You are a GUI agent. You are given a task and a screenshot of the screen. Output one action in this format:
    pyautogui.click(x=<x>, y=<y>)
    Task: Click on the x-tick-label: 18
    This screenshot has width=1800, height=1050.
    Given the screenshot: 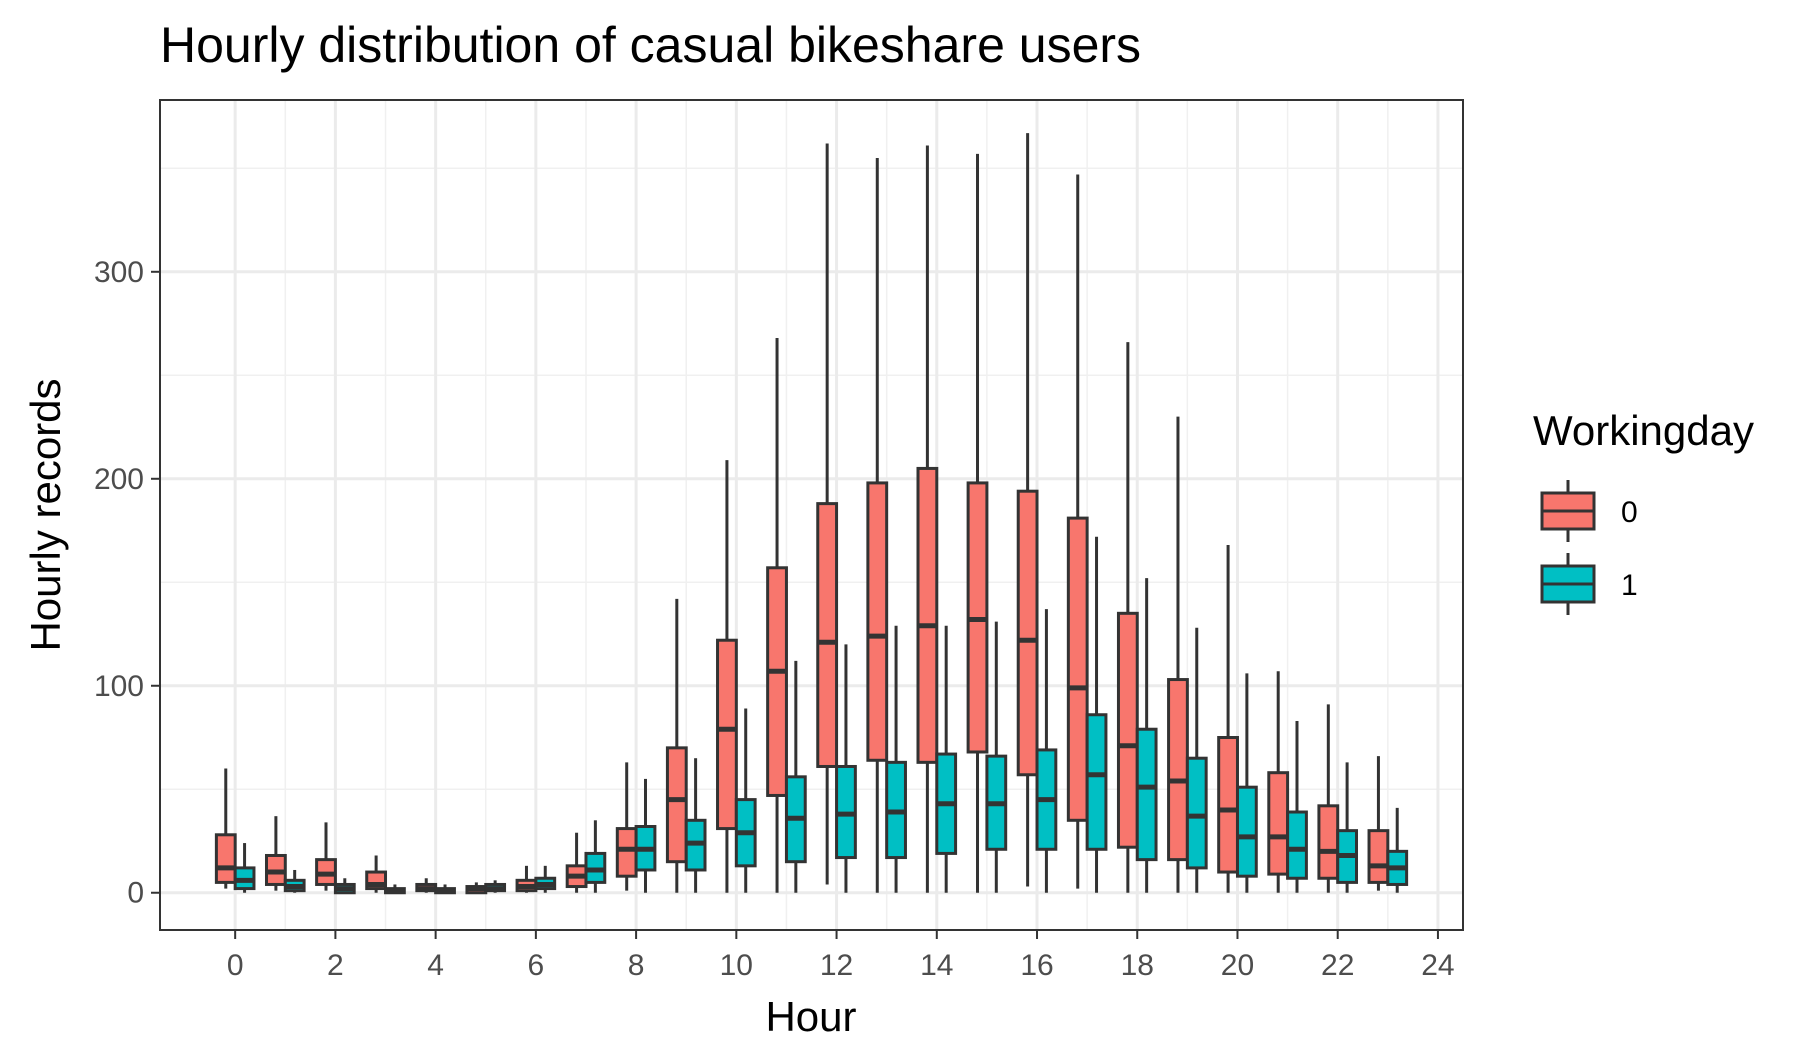 What is the action you would take?
    pyautogui.click(x=1137, y=965)
    